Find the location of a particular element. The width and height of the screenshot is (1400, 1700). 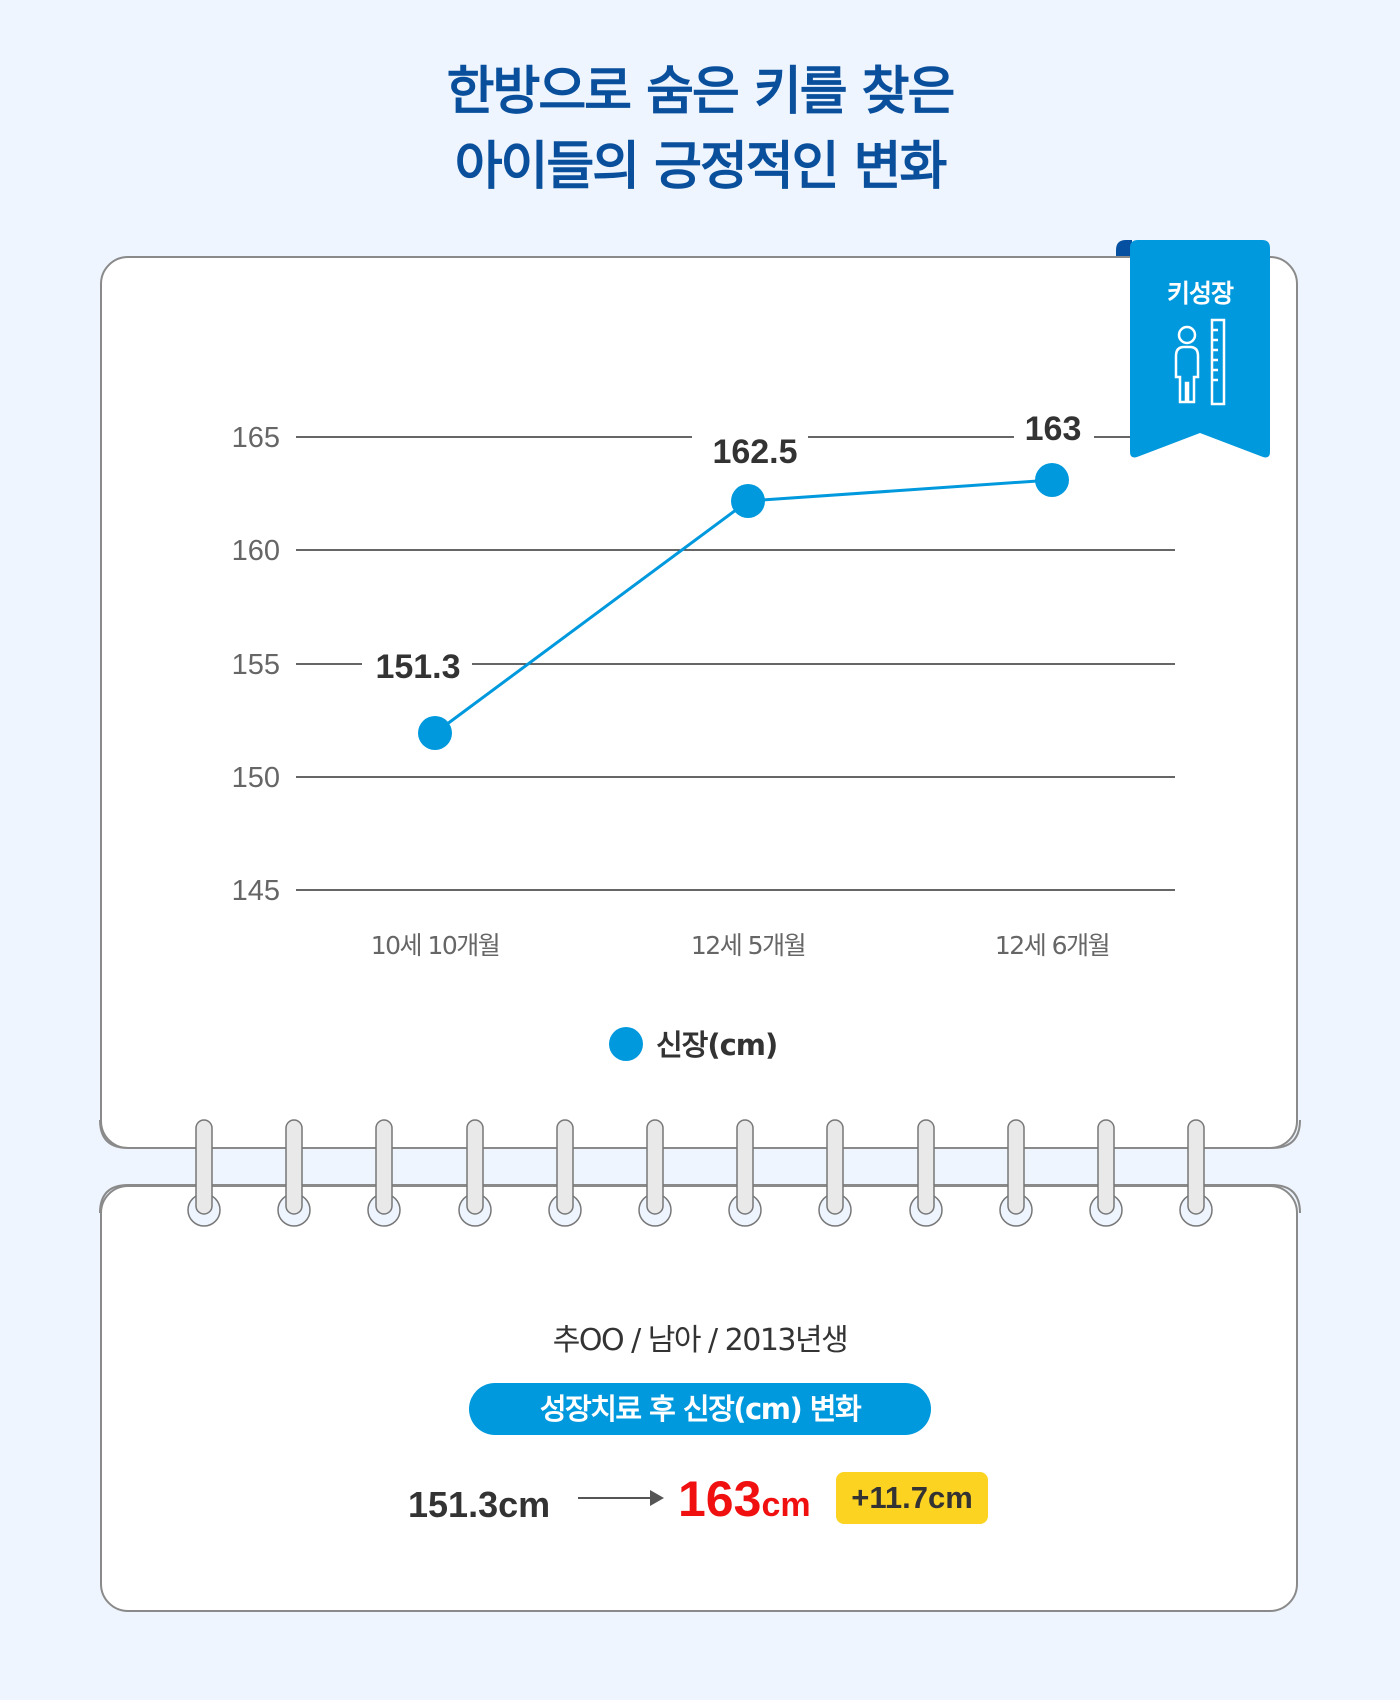

x-tick-label: 12세 5개월 is located at coordinates (748, 945).